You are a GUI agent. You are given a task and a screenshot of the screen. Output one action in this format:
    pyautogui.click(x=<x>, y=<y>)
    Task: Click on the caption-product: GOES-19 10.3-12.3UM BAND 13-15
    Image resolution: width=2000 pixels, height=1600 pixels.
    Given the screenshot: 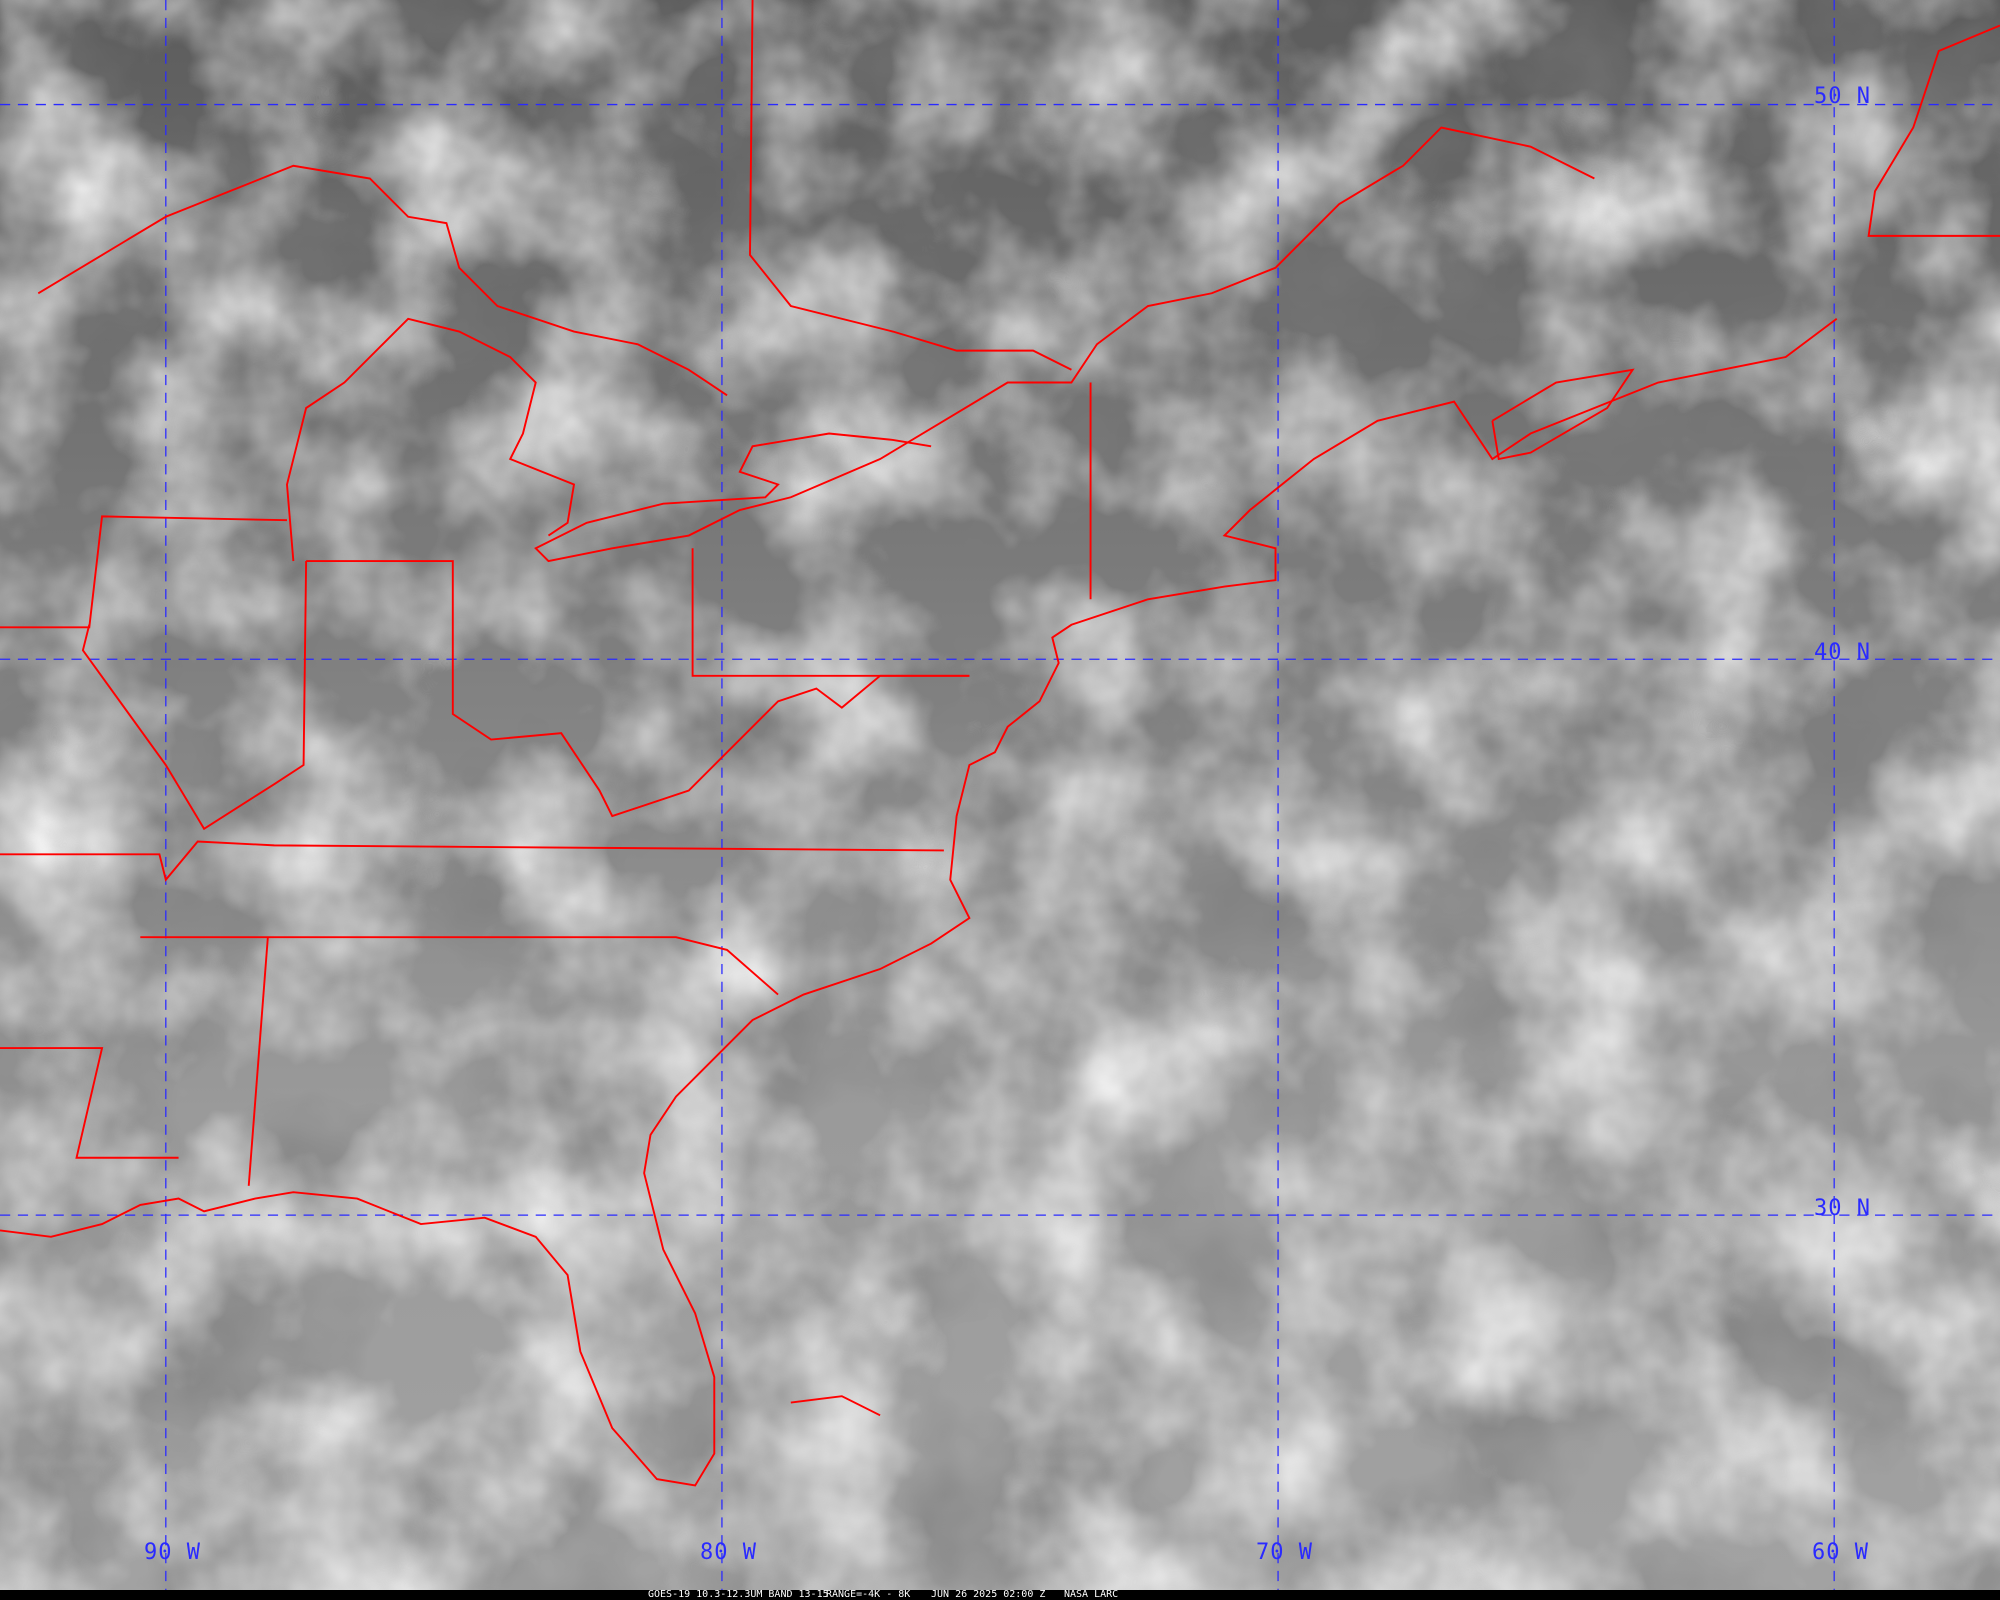 What is the action you would take?
    pyautogui.click(x=738, y=1594)
    